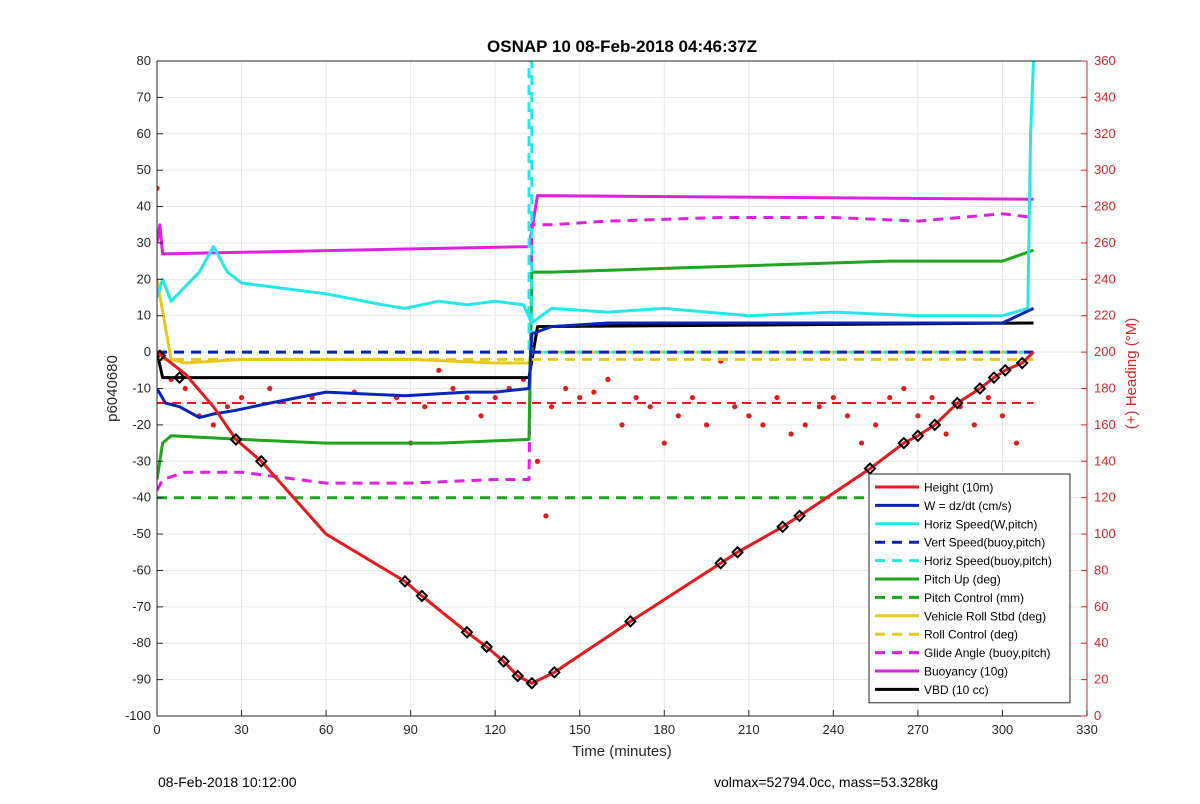 The width and height of the screenshot is (1200, 804). I want to click on footer-volmax-mass: volmax=52794.0cc, mass=53.328kg, so click(826, 782).